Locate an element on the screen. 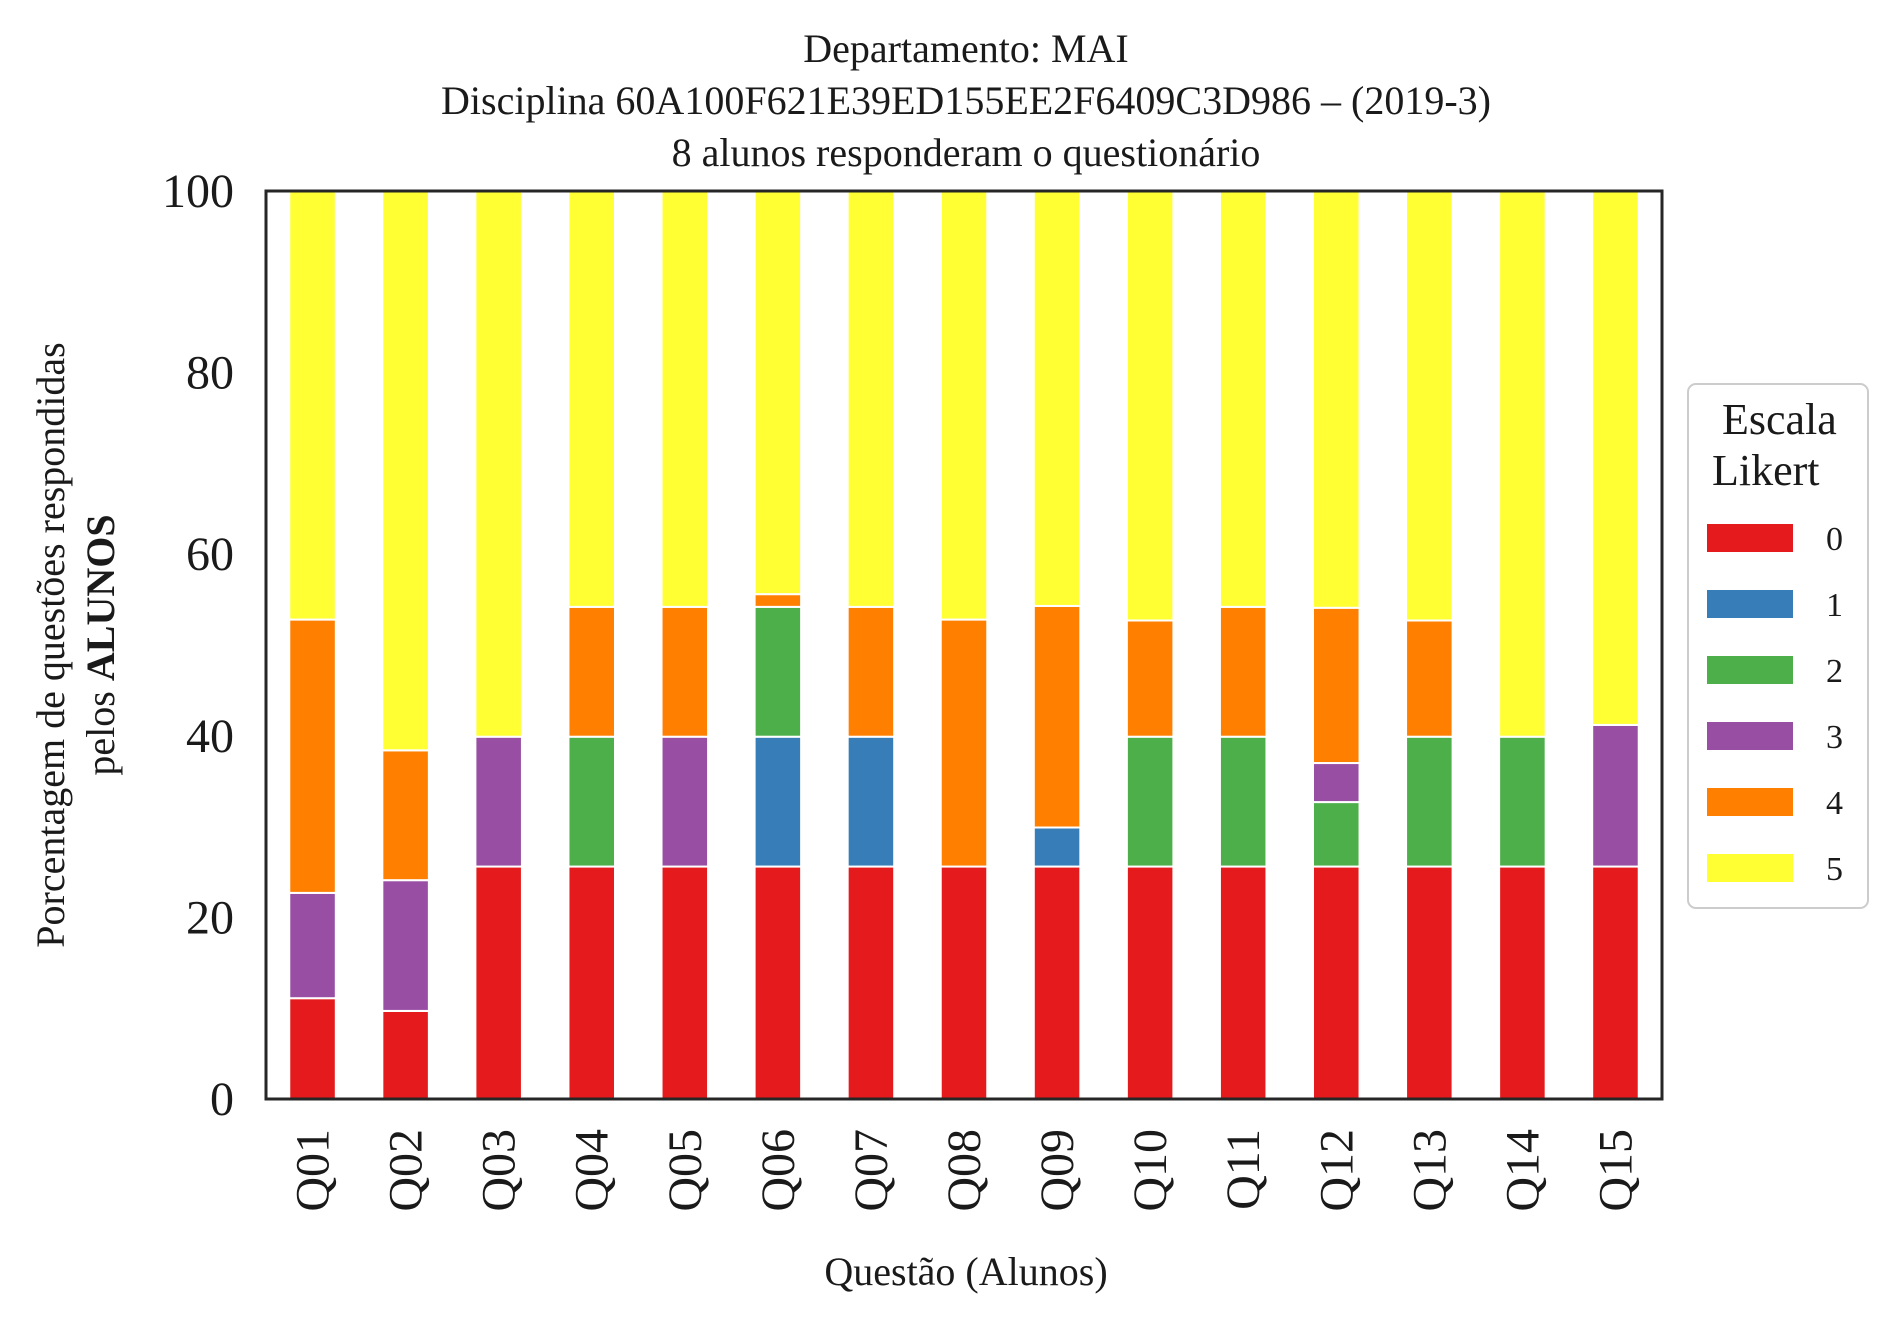 The image size is (1892, 1323). legend-label-5: 5 is located at coordinates (1834, 869).